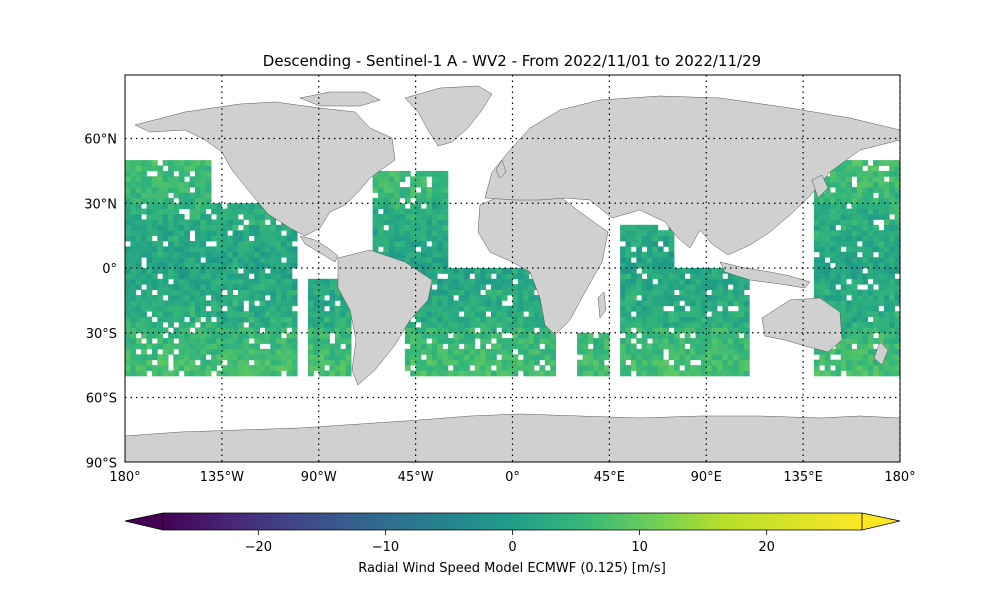  What do you see at coordinates (899, 477) in the screenshot?
I see `lon-tick-label: 180°` at bounding box center [899, 477].